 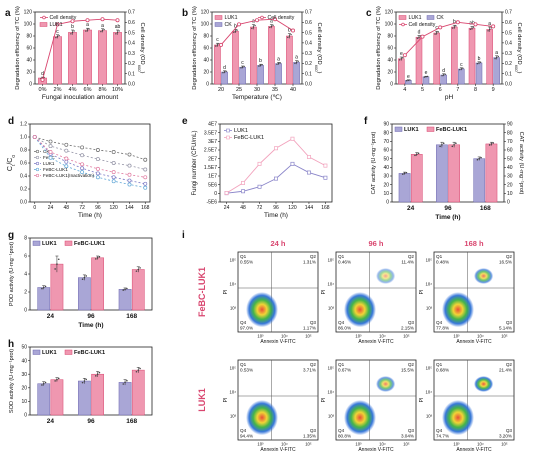 I want to click on x-tick-label: 6, so click(x=440, y=90).